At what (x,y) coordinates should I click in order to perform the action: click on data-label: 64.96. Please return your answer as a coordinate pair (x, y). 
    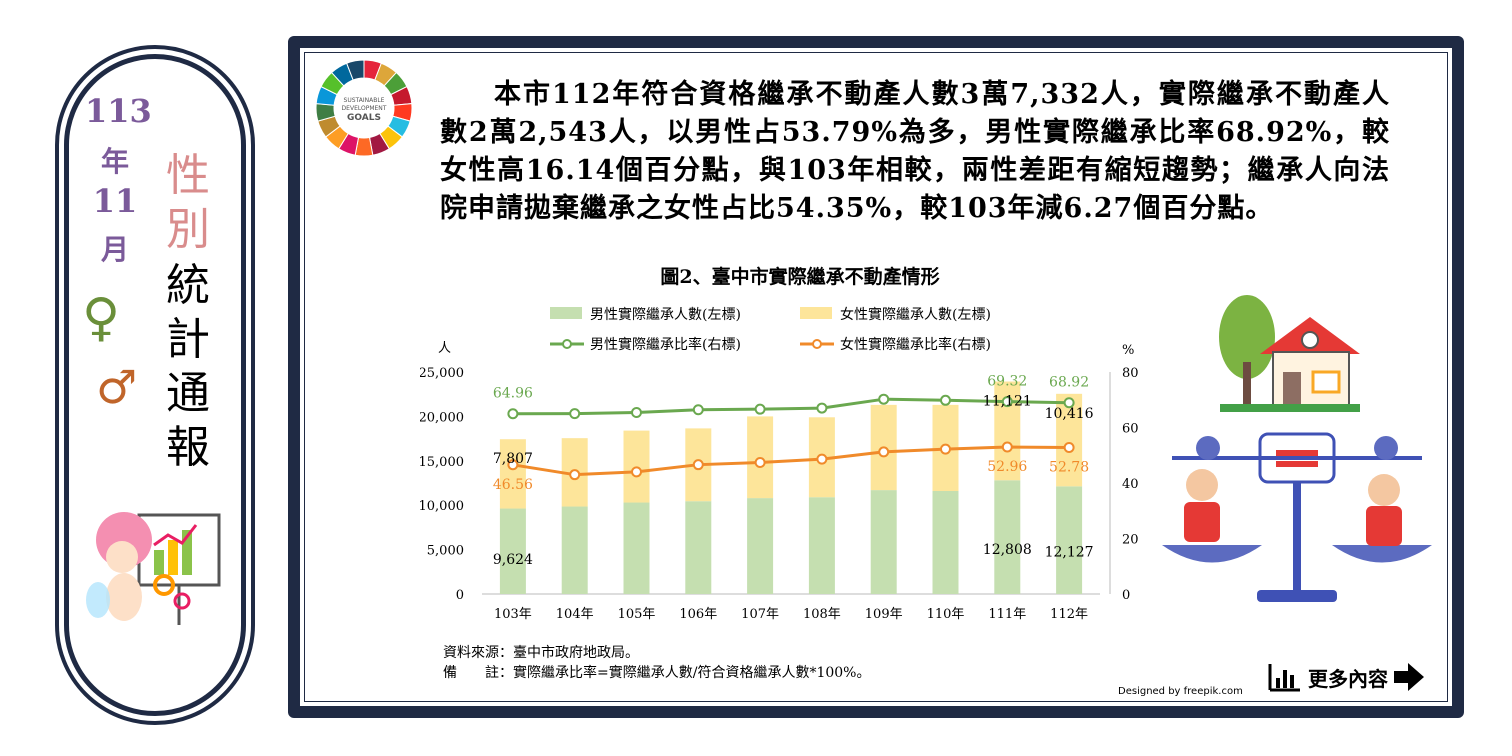
    Looking at the image, I should click on (513, 394).